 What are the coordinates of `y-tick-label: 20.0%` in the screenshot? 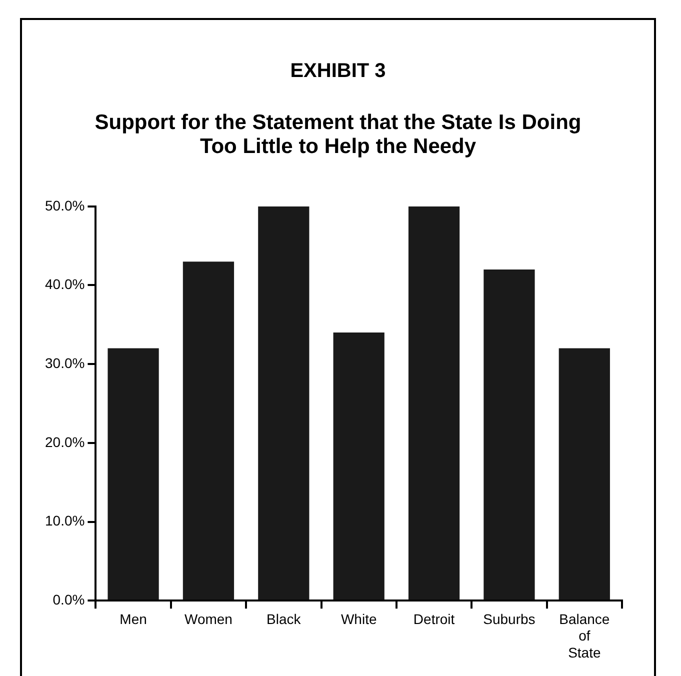 It's located at (64, 442).